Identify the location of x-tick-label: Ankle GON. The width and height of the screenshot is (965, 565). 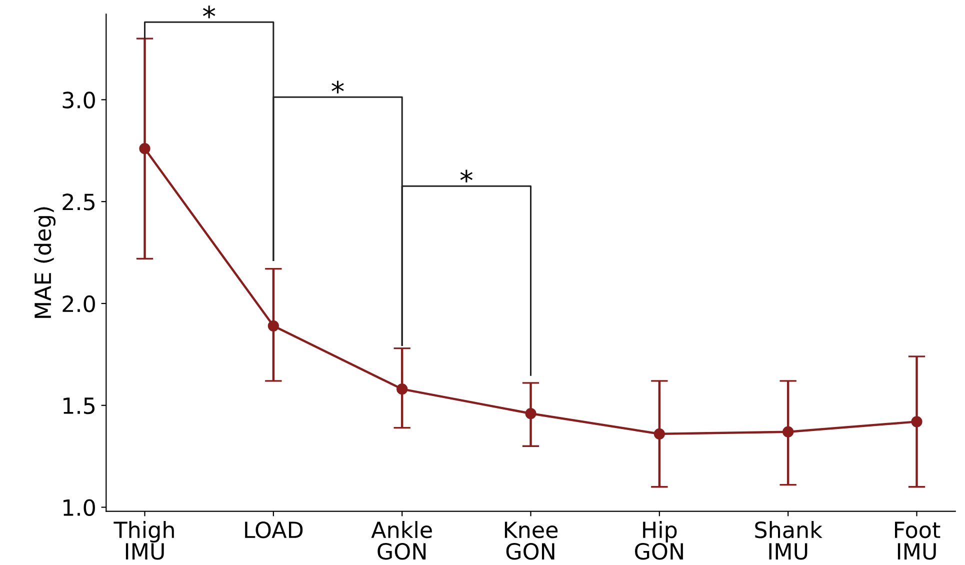
(401, 540).